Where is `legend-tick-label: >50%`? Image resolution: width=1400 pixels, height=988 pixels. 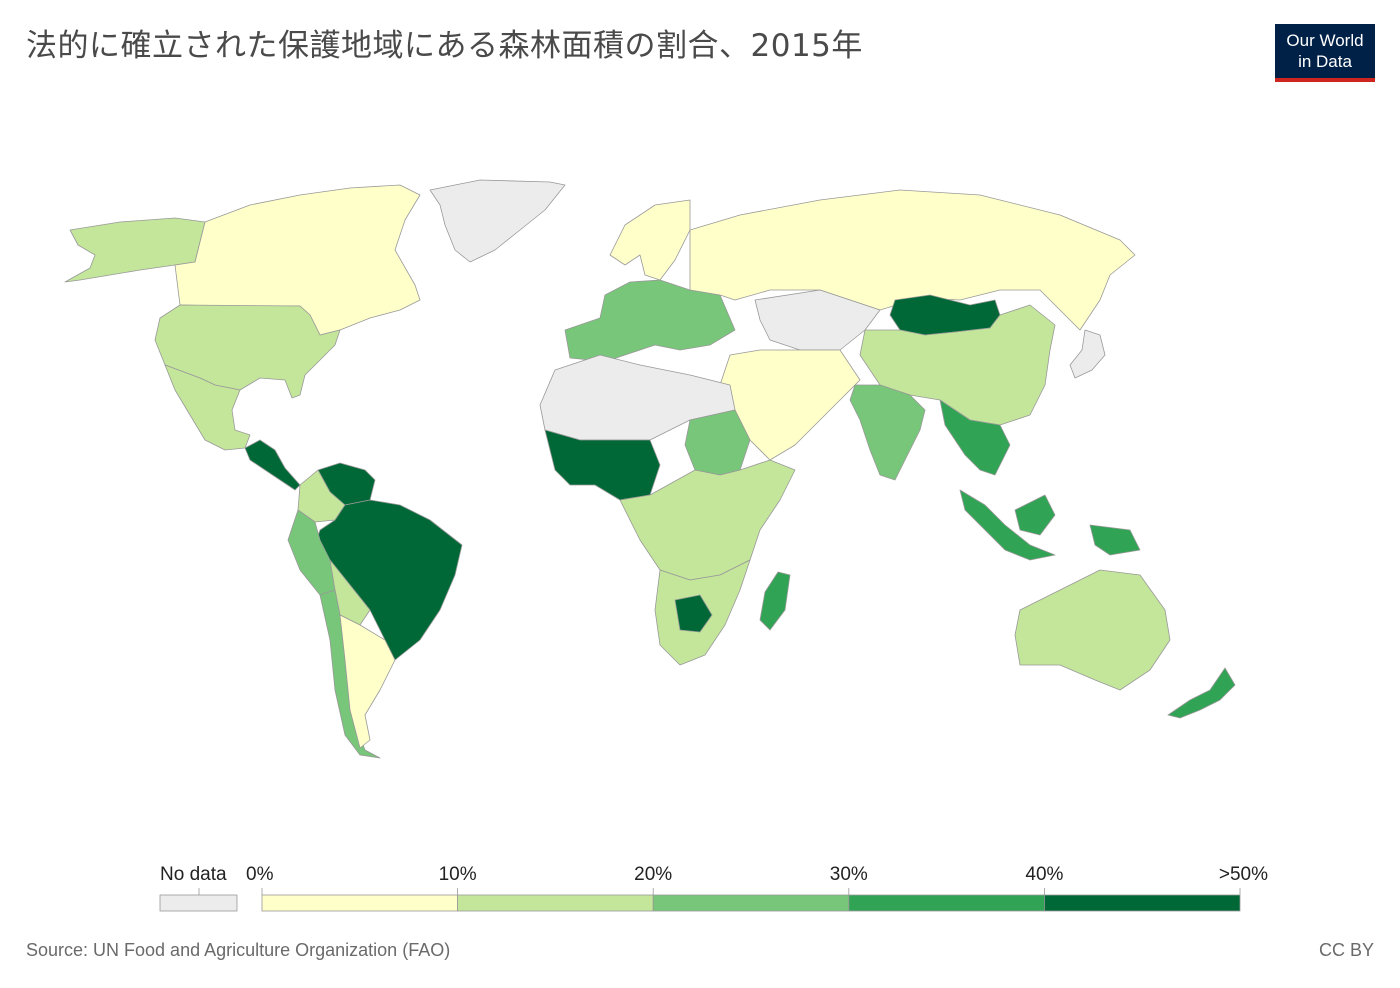
legend-tick-label: >50% is located at coordinates (1243, 874).